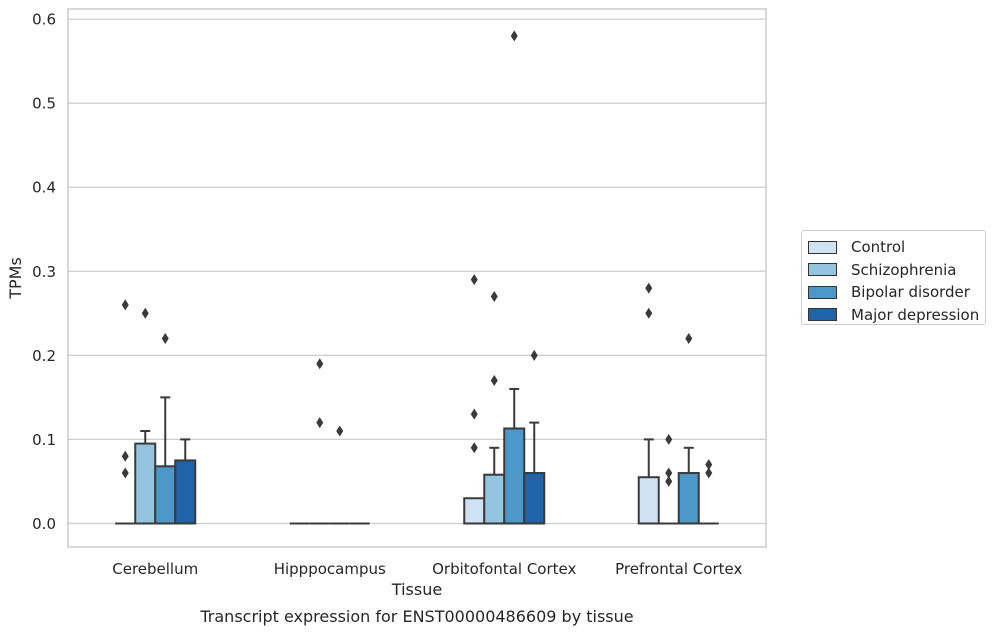 Image resolution: width=997 pixels, height=634 pixels. Describe the element at coordinates (155, 569) in the screenshot. I see `x-tick-label: Cerebellum` at that location.